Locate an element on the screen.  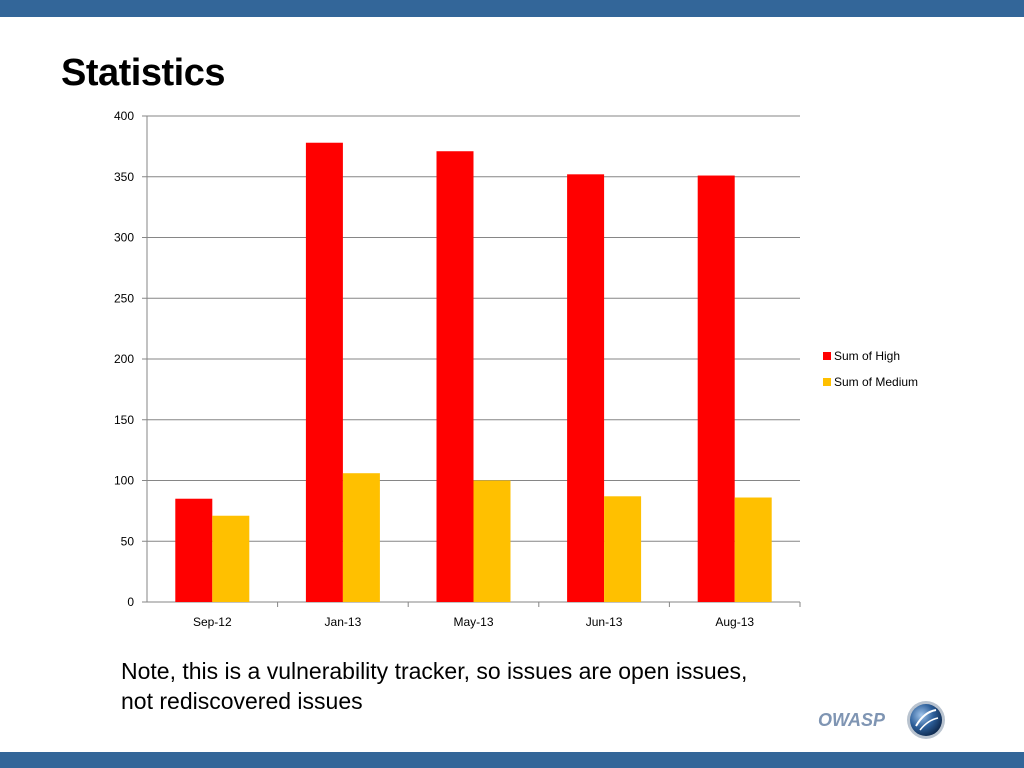
x-tick-label: Jan-13 is located at coordinates (343, 622).